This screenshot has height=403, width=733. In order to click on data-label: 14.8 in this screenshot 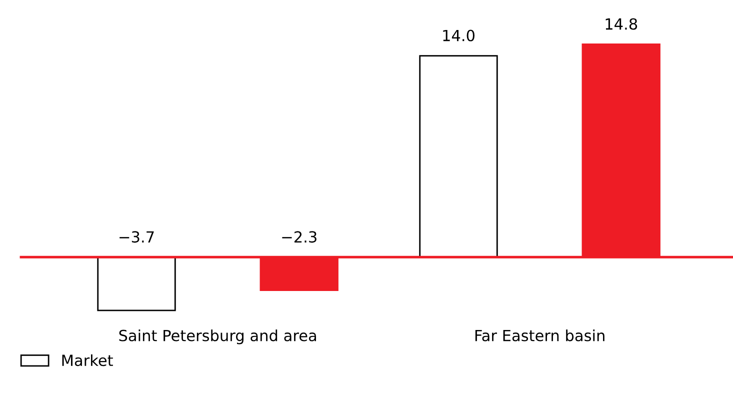, I will do `click(622, 24)`.